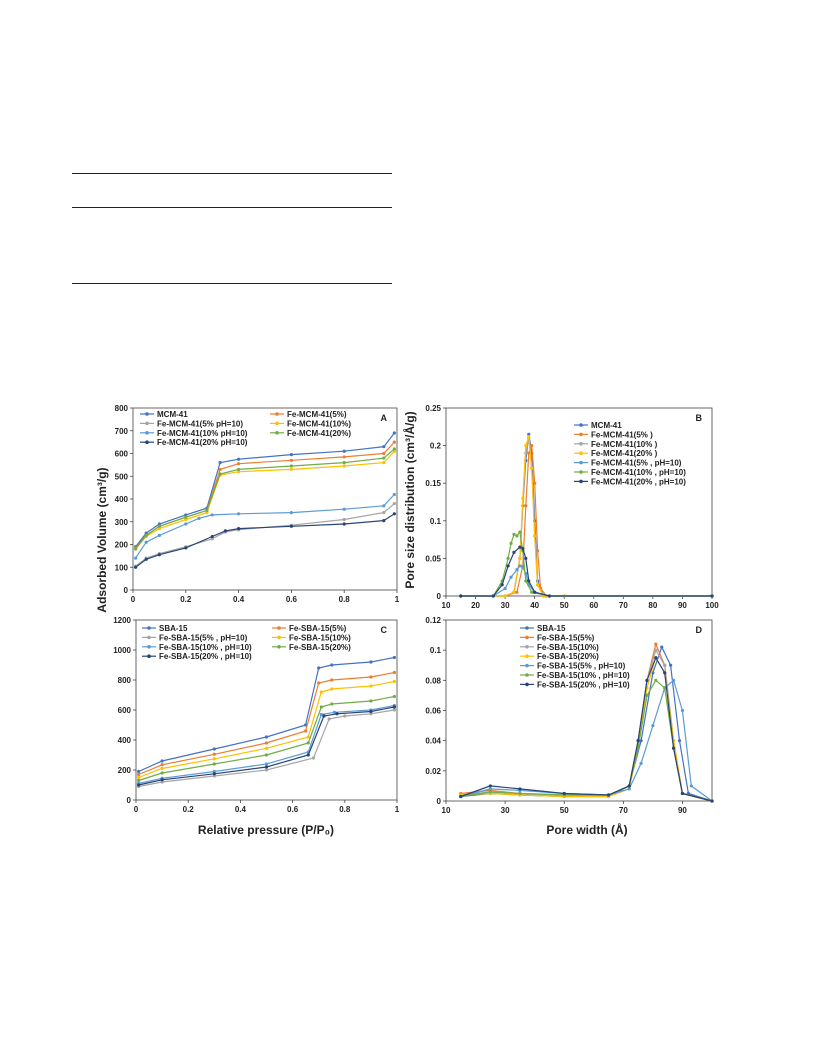 The width and height of the screenshot is (816, 1056). I want to click on x-tick-label: 0.6, so click(292, 599).